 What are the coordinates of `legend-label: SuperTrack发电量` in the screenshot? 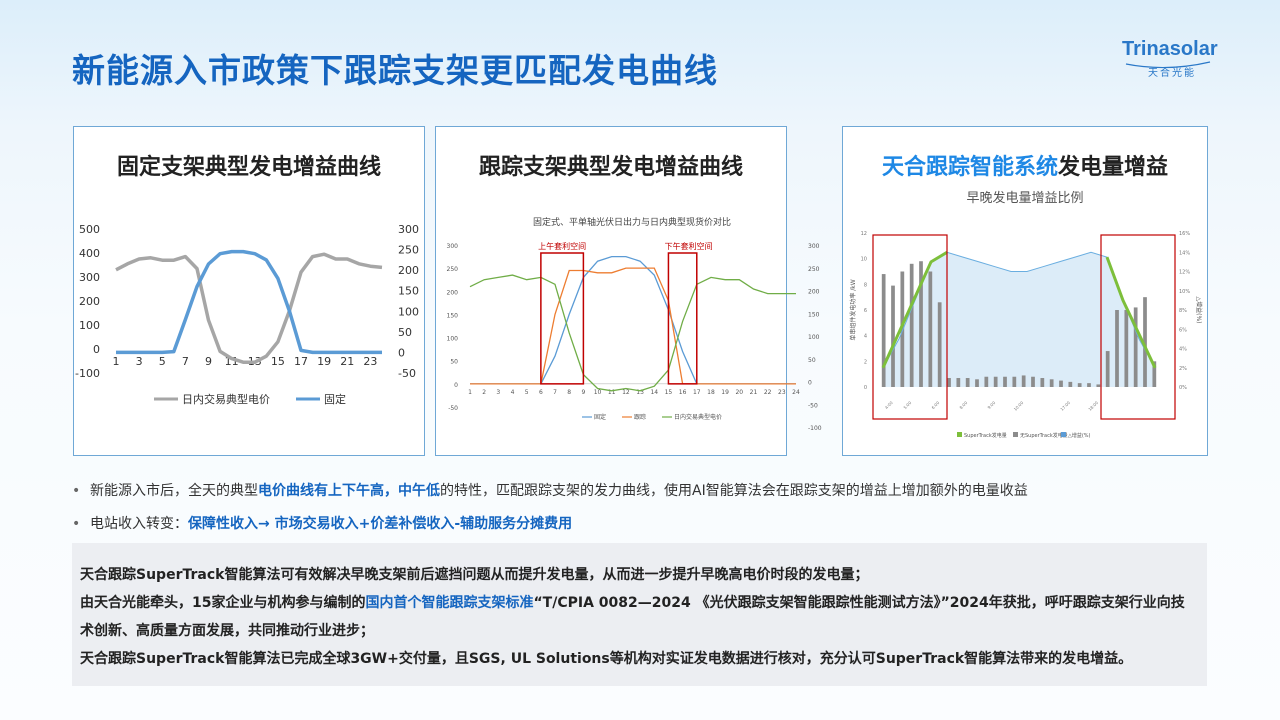 It's located at (985, 435).